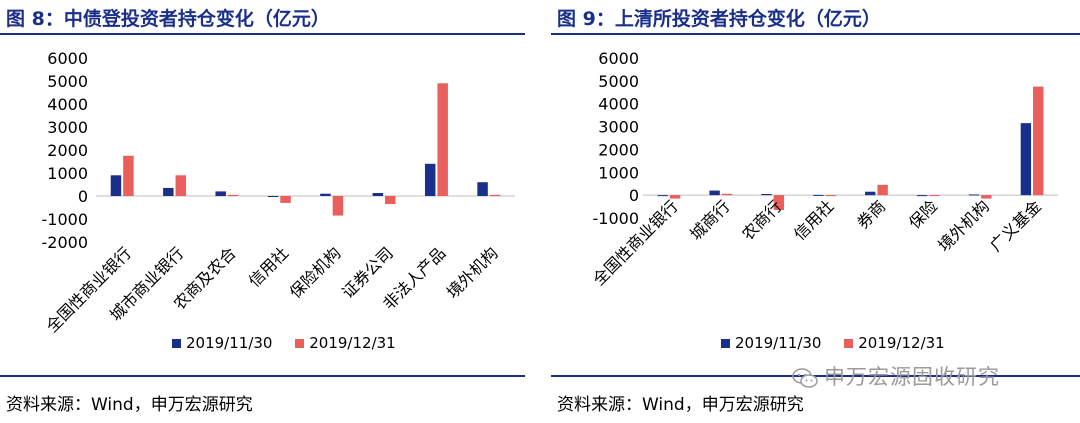 This screenshot has height=423, width=1080. I want to click on chart-title: 图 9：上清所投资者持仓变化（亿元）, so click(719, 19).